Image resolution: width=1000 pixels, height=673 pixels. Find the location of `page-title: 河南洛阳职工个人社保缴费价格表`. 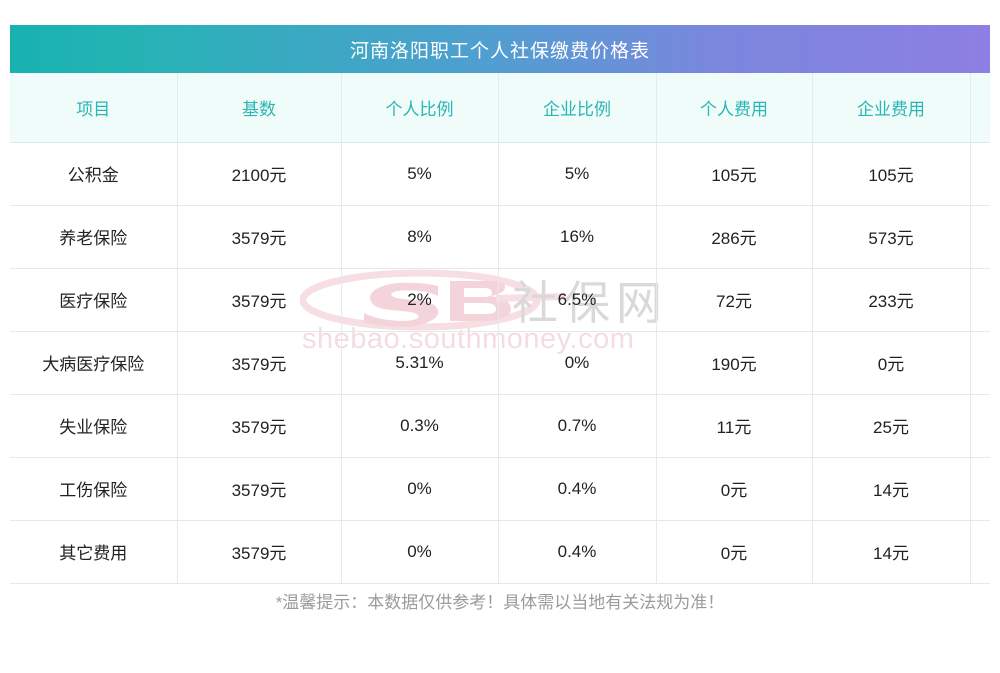

page-title: 河南洛阳职工个人社保缴费价格表 is located at coordinates (499, 51).